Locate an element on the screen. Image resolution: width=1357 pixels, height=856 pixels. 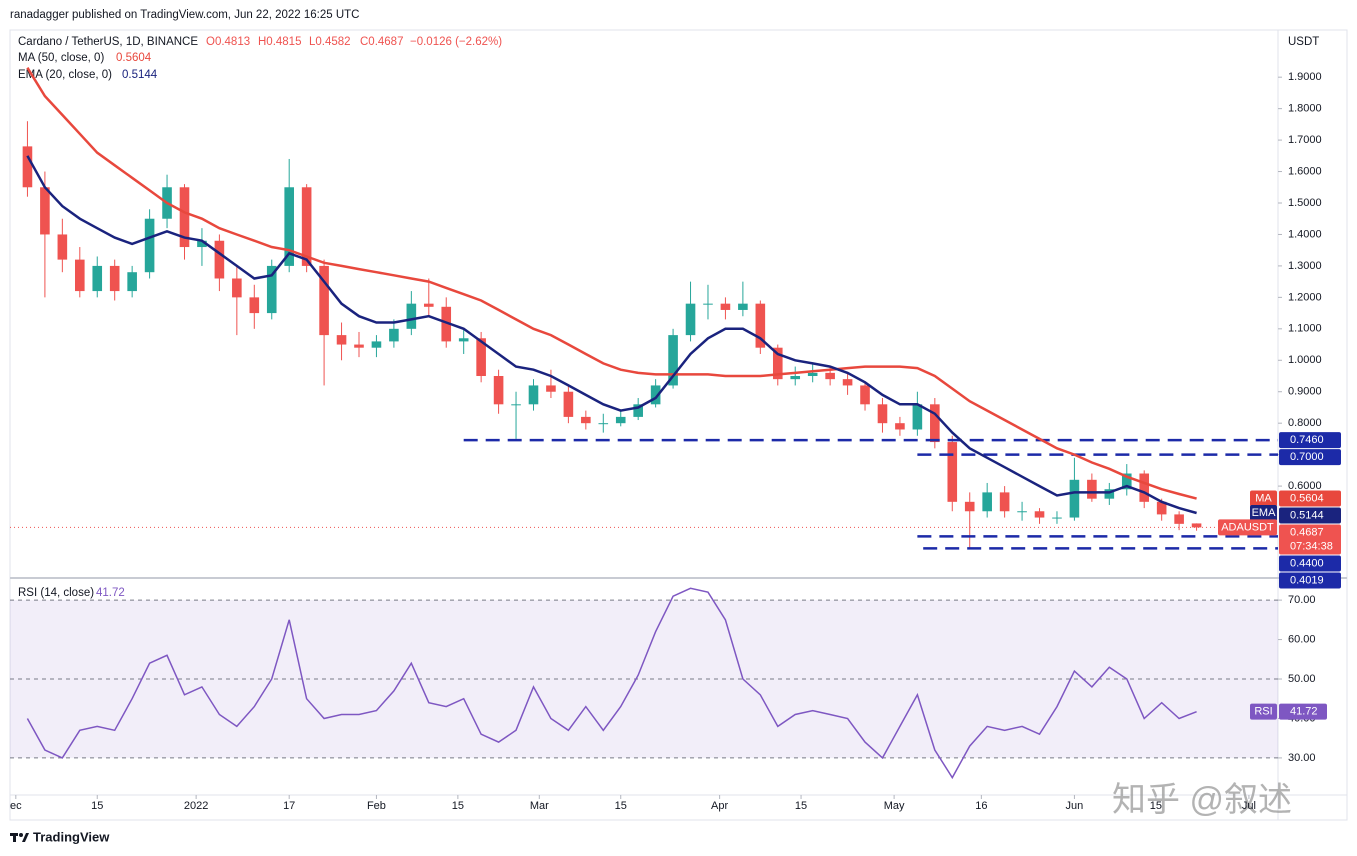
price-tag-label: 0.7460 is located at coordinates (1307, 440).